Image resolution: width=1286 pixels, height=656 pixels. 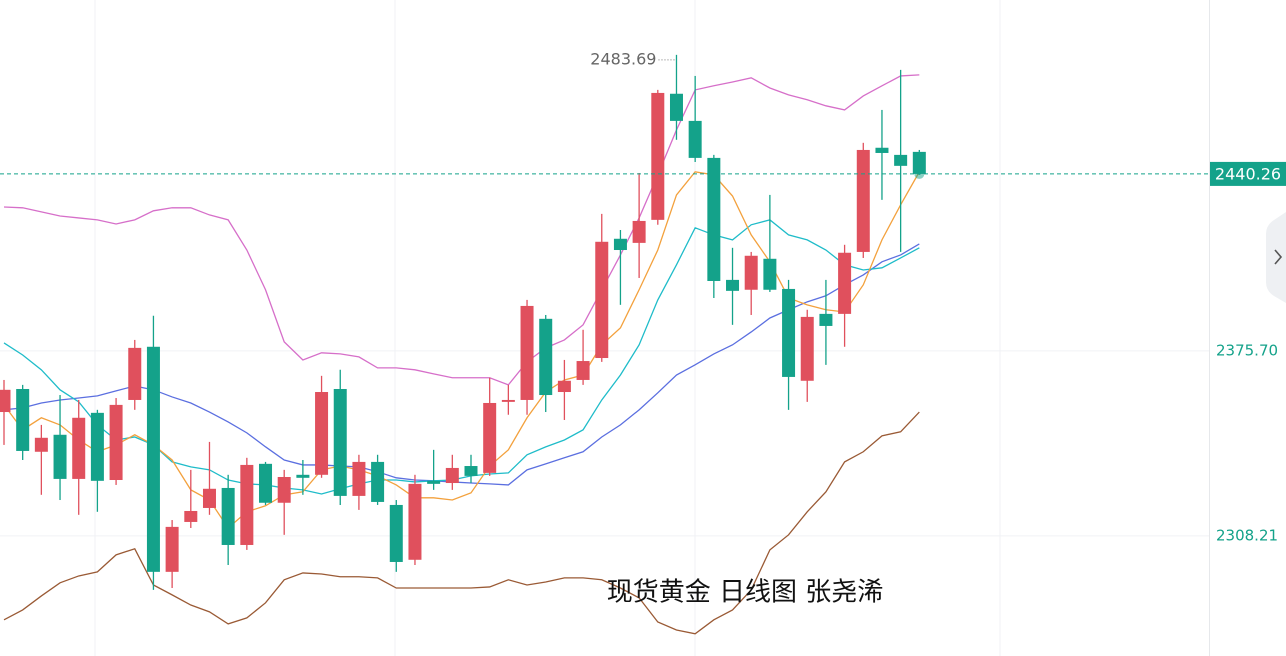 What do you see at coordinates (1247, 535) in the screenshot?
I see `y-tick-label: 2308.21` at bounding box center [1247, 535].